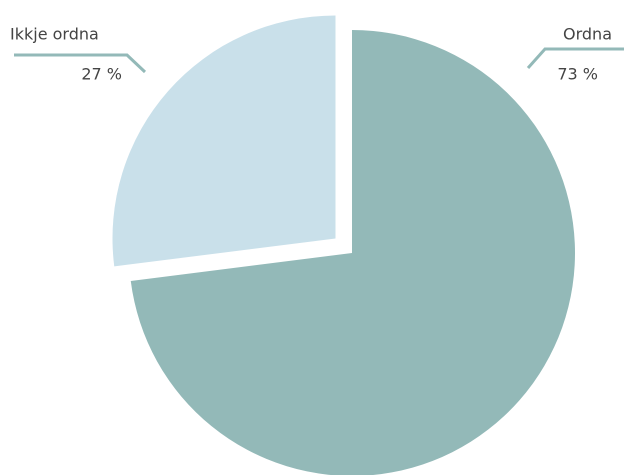 Image resolution: width=624 pixels, height=475 pixels. I want to click on slice-value-label: 27 %, so click(101, 74).